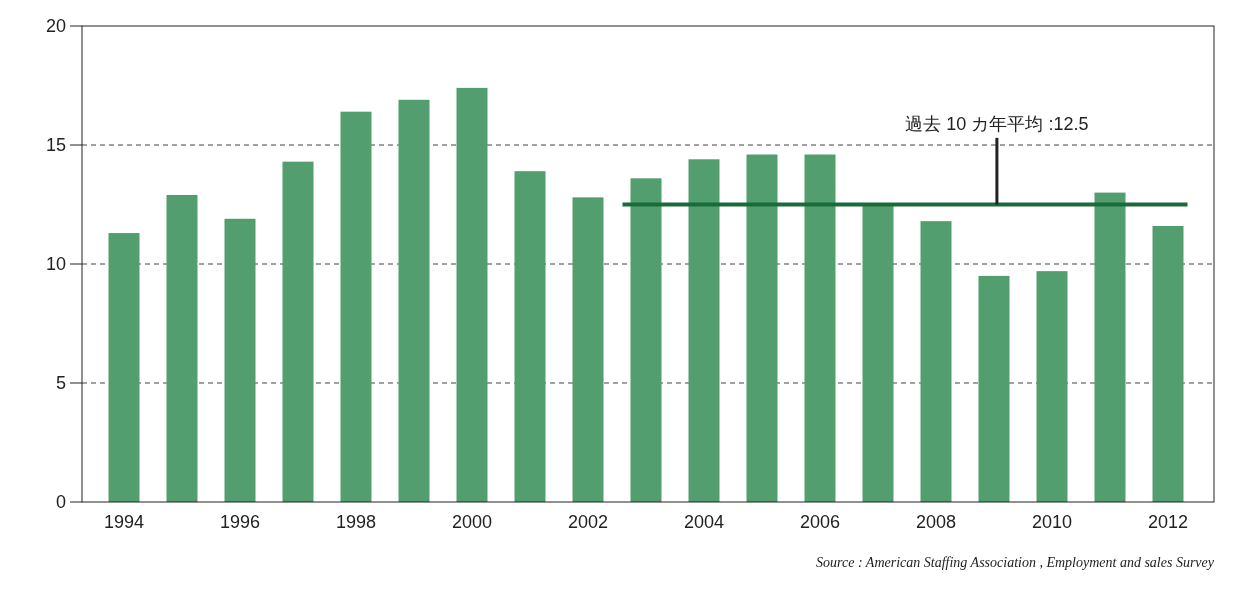  I want to click on y-tick-label: 10, so click(55, 264).